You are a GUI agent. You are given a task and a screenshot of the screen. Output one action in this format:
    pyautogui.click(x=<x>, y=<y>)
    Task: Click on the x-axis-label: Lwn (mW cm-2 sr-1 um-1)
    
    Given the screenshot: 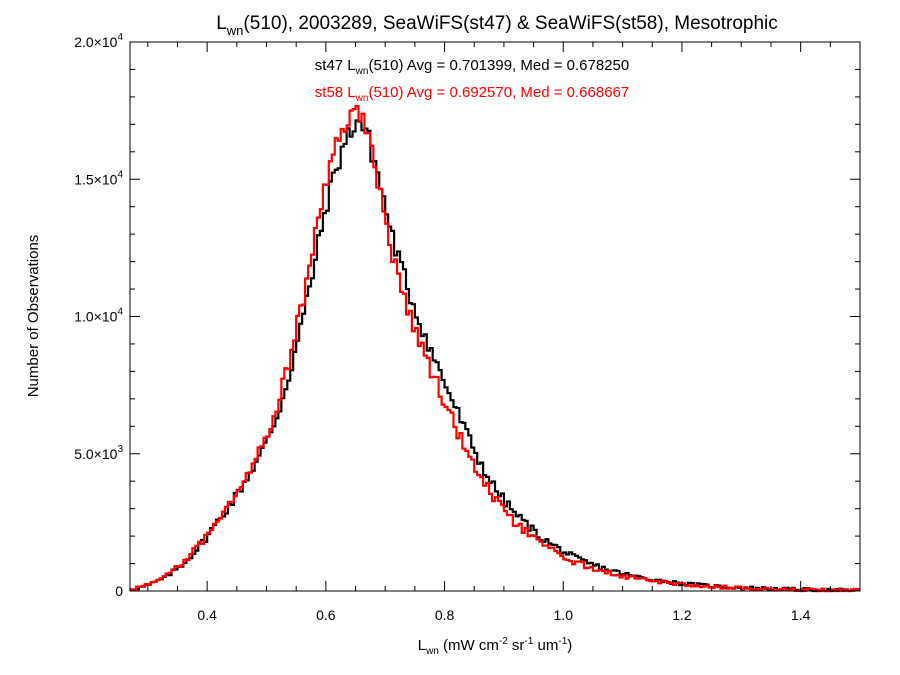 What is the action you would take?
    pyautogui.click(x=495, y=646)
    